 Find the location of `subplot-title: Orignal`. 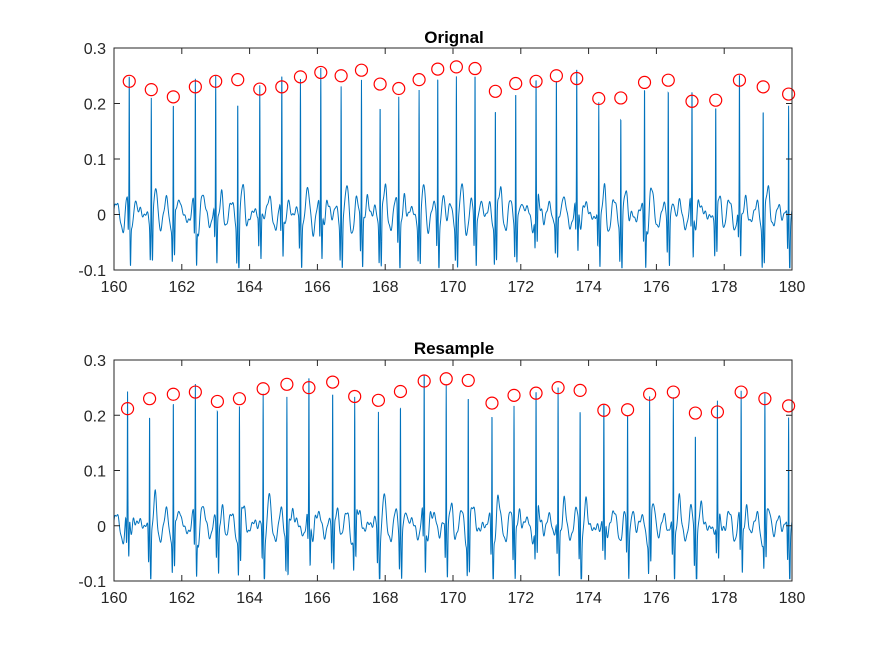

subplot-title: Orignal is located at coordinates (454, 37).